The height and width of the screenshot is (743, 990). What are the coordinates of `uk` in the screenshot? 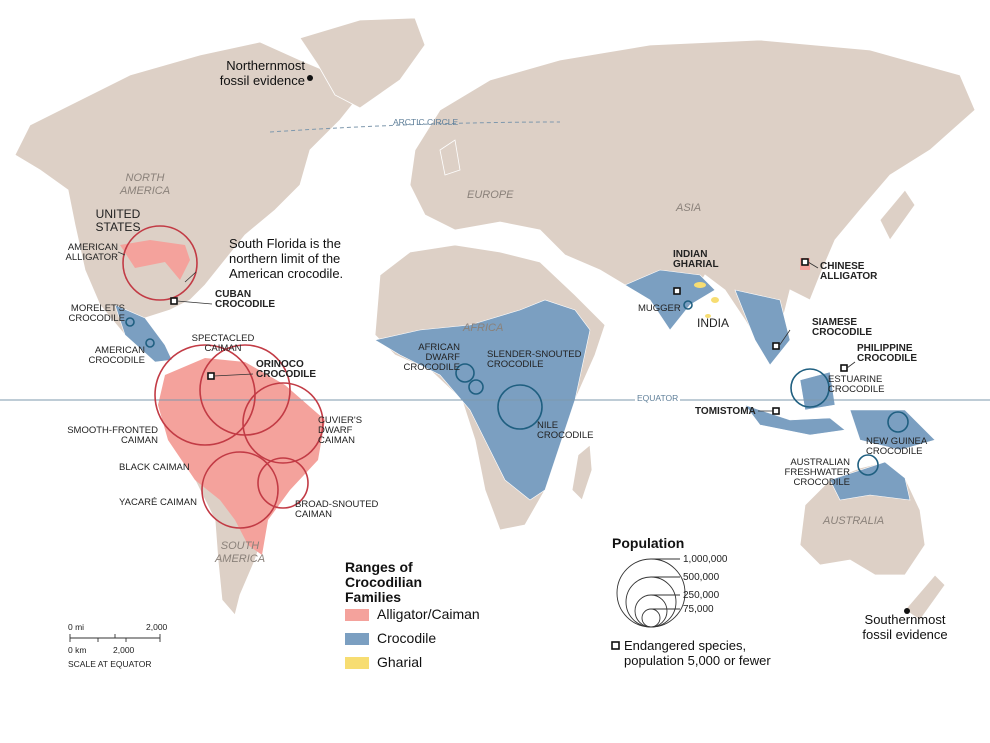 It's located at (450, 157).